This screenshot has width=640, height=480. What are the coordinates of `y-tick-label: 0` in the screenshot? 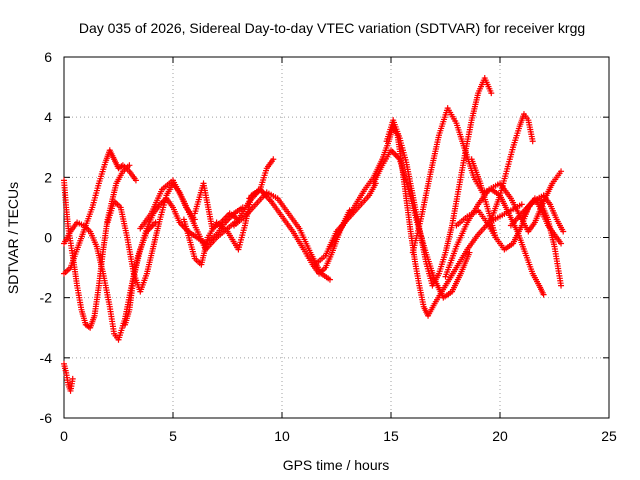 It's located at (48, 238).